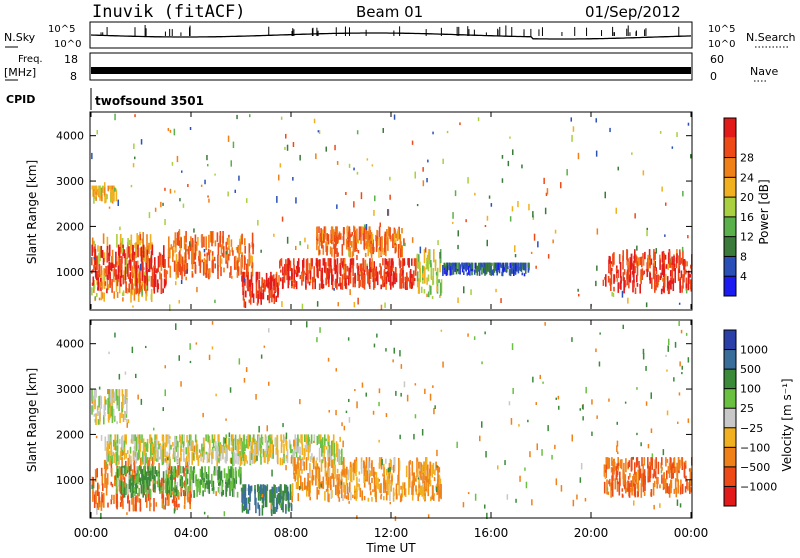 This screenshot has height=558, width=800. What do you see at coordinates (20, 37) in the screenshot?
I see `nsky-label: N.Sky` at bounding box center [20, 37].